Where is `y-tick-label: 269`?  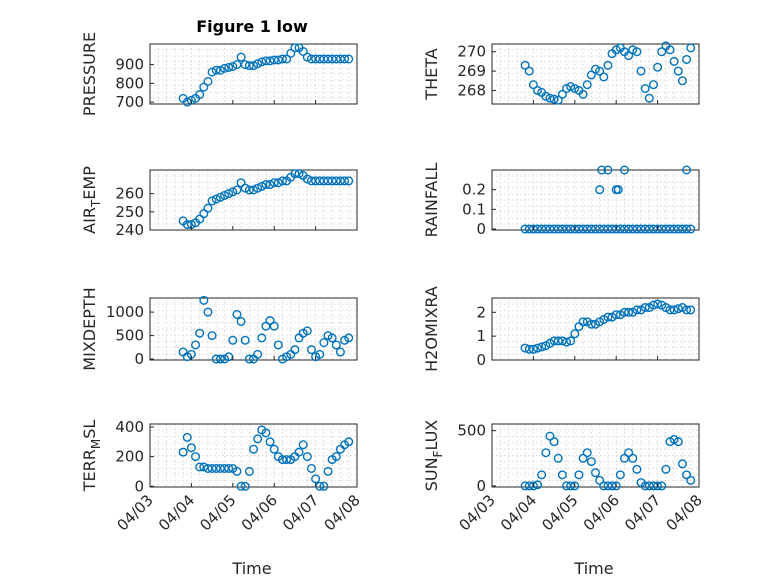
y-tick-label: 269 is located at coordinates (471, 71).